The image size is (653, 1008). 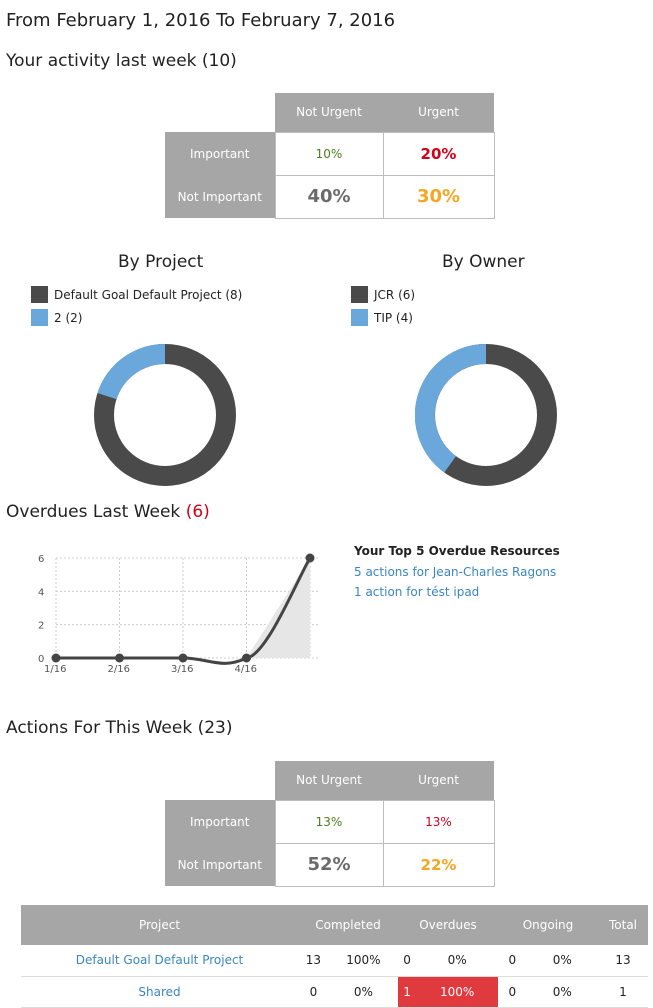 I want to click on col-header-overdues: Overdues, so click(x=448, y=925).